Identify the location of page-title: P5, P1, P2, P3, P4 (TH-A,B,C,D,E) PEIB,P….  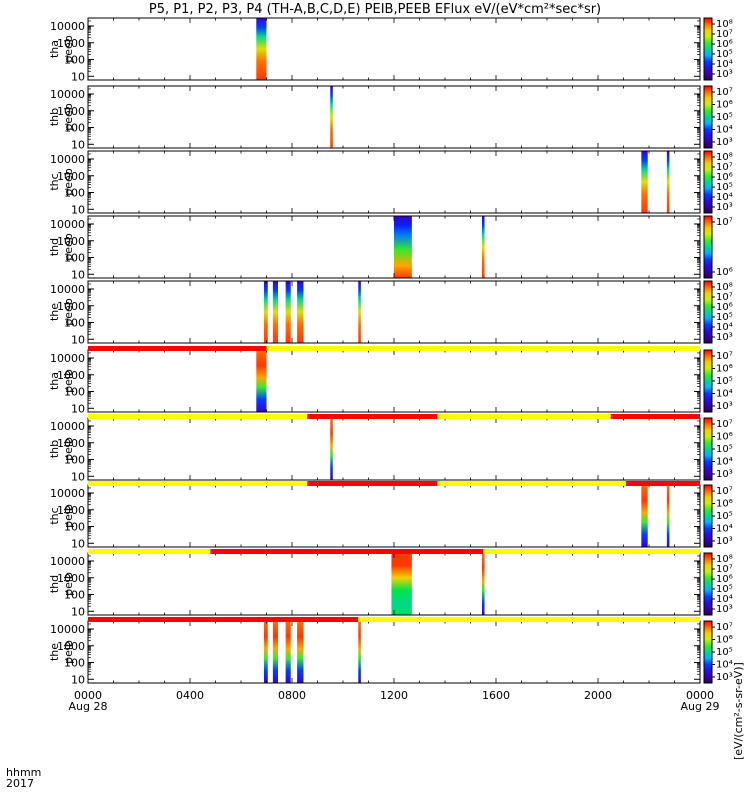
(375, 9).